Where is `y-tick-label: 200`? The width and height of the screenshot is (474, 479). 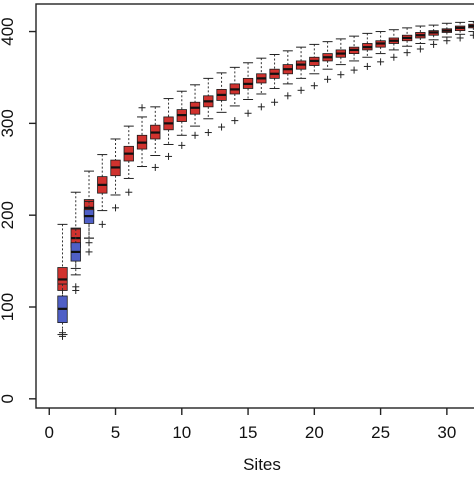
y-tick-label: 200 is located at coordinates (8, 215).